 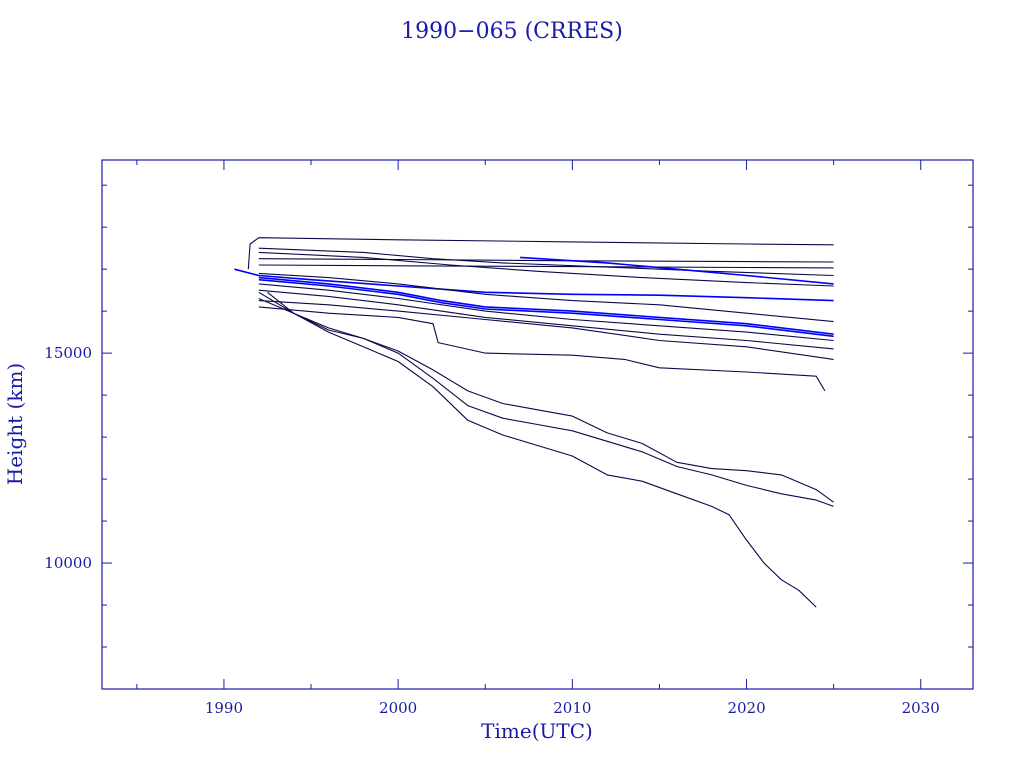 What do you see at coordinates (68, 563) in the screenshot?
I see `y-tick-label: 10000` at bounding box center [68, 563].